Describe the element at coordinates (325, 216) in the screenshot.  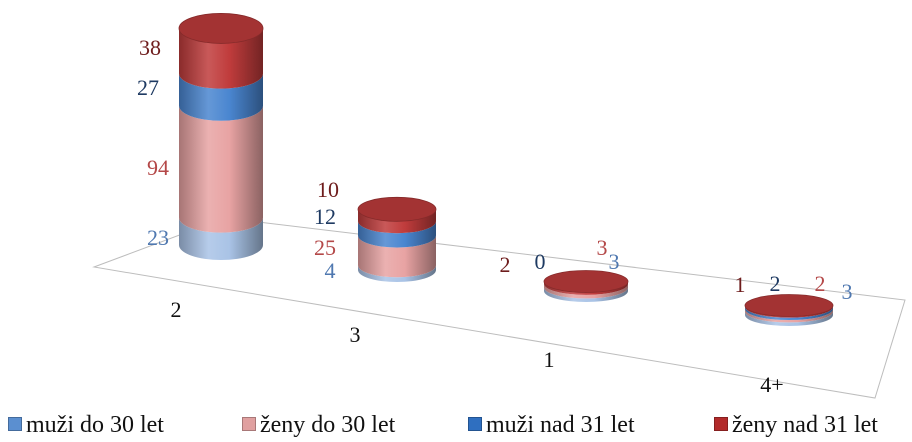
I see `data-label: 12` at that location.